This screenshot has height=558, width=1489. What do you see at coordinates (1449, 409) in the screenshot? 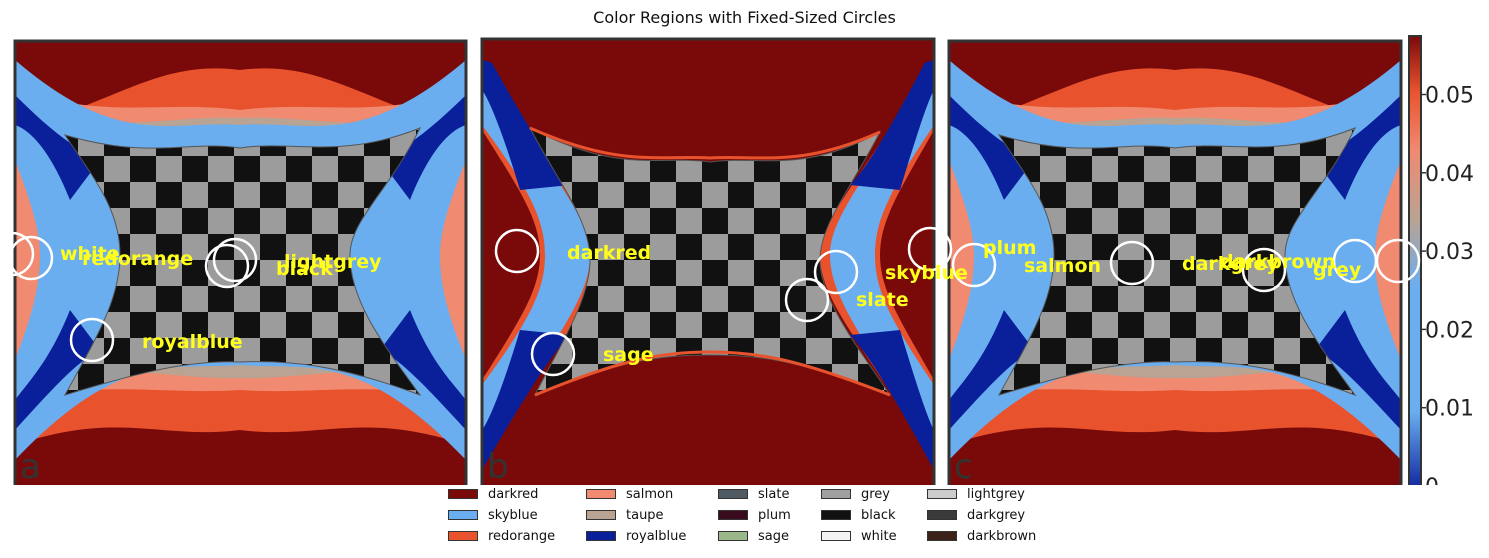
I see `colorbar-tick-label: 0.01` at bounding box center [1449, 409].